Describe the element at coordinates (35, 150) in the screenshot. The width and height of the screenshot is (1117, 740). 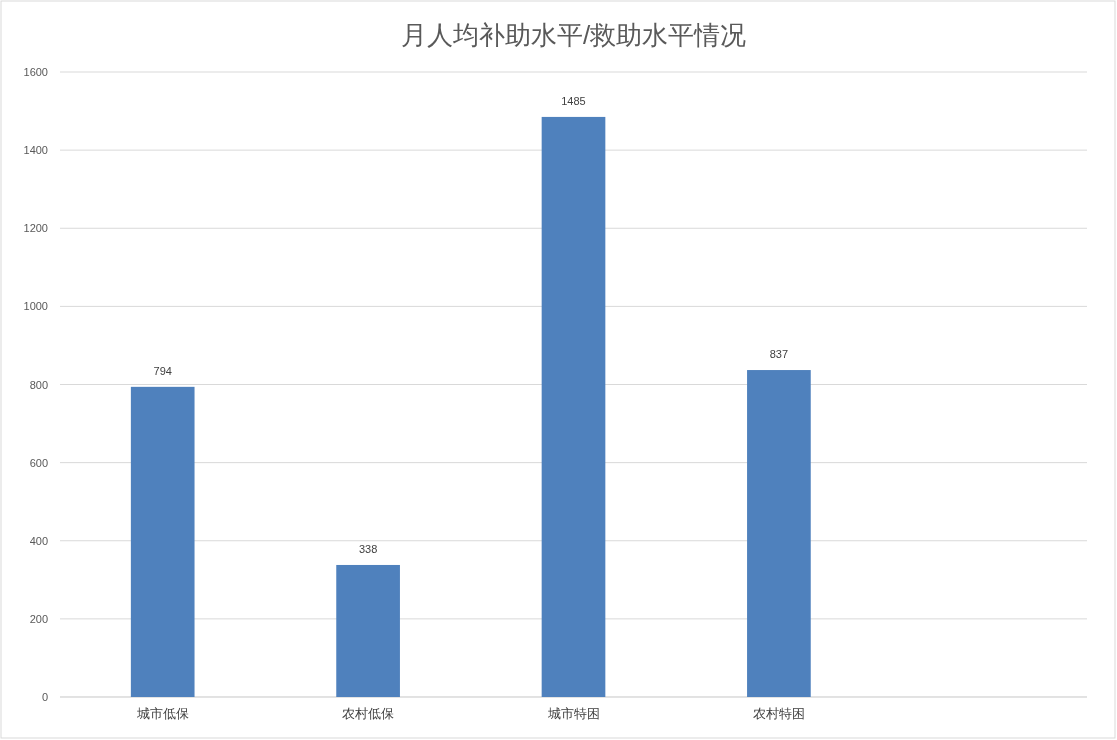
I see `y-tick-label: 1400` at that location.